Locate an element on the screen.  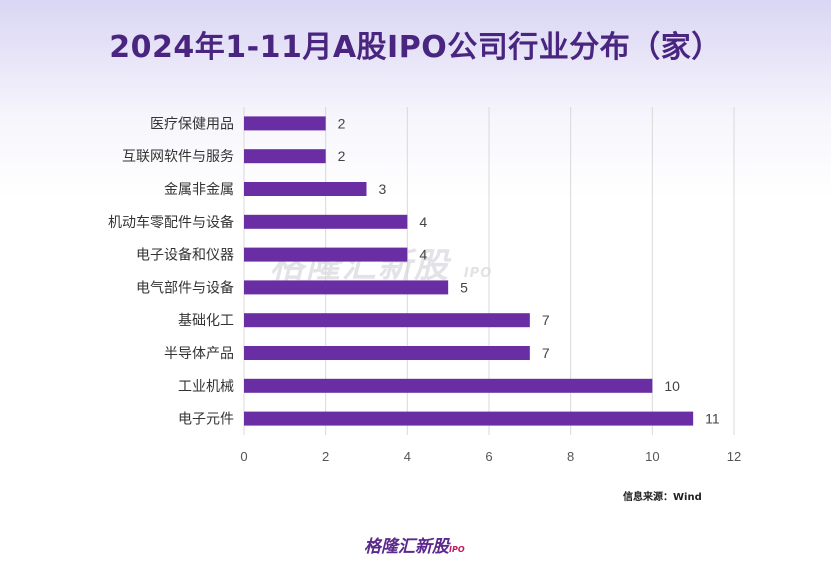
category-label: 电子设备和仪器 is located at coordinates (185, 255).